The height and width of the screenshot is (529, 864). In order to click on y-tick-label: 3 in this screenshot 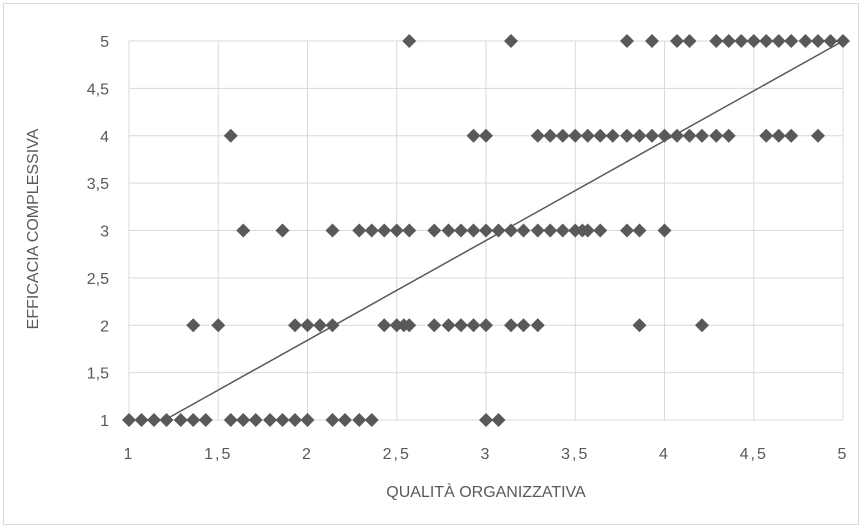, I will do `click(104, 232)`.